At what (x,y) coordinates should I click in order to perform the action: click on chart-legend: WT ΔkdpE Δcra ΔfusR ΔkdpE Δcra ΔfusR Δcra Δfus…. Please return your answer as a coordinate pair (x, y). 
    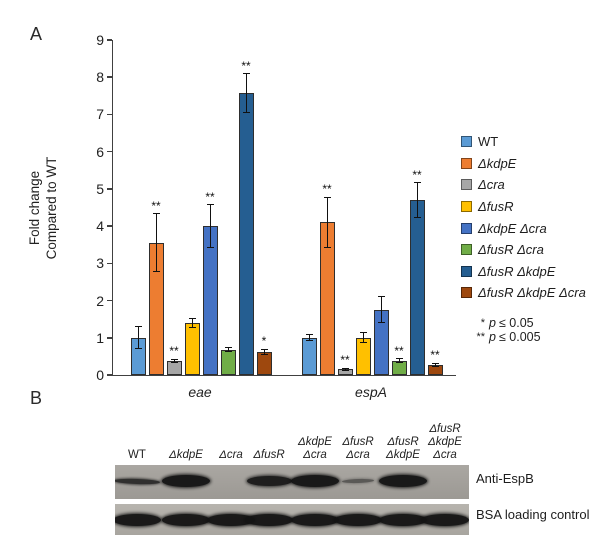
    Looking at the image, I should click on (523, 217).